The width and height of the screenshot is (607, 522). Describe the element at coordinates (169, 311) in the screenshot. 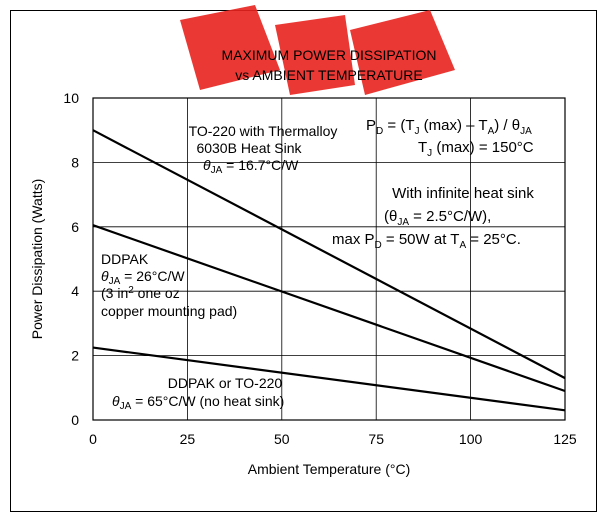

I see `annotation-ddpak-line4: copper mounting pad)` at that location.